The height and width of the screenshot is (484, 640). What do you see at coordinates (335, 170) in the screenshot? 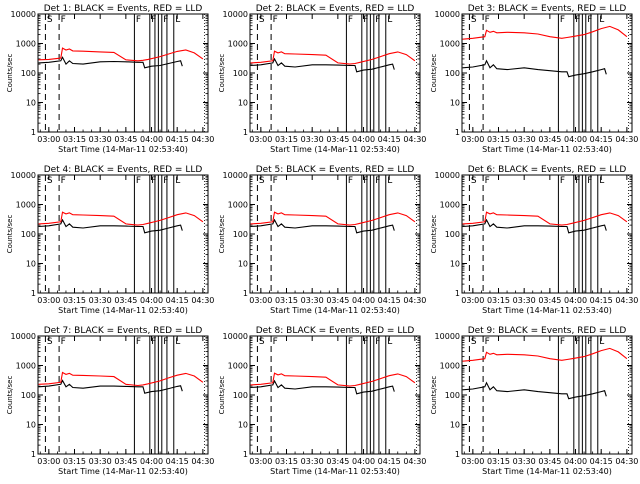
I see `chart-title: Det 5: BLACK = Events, RED = LLD` at bounding box center [335, 170].